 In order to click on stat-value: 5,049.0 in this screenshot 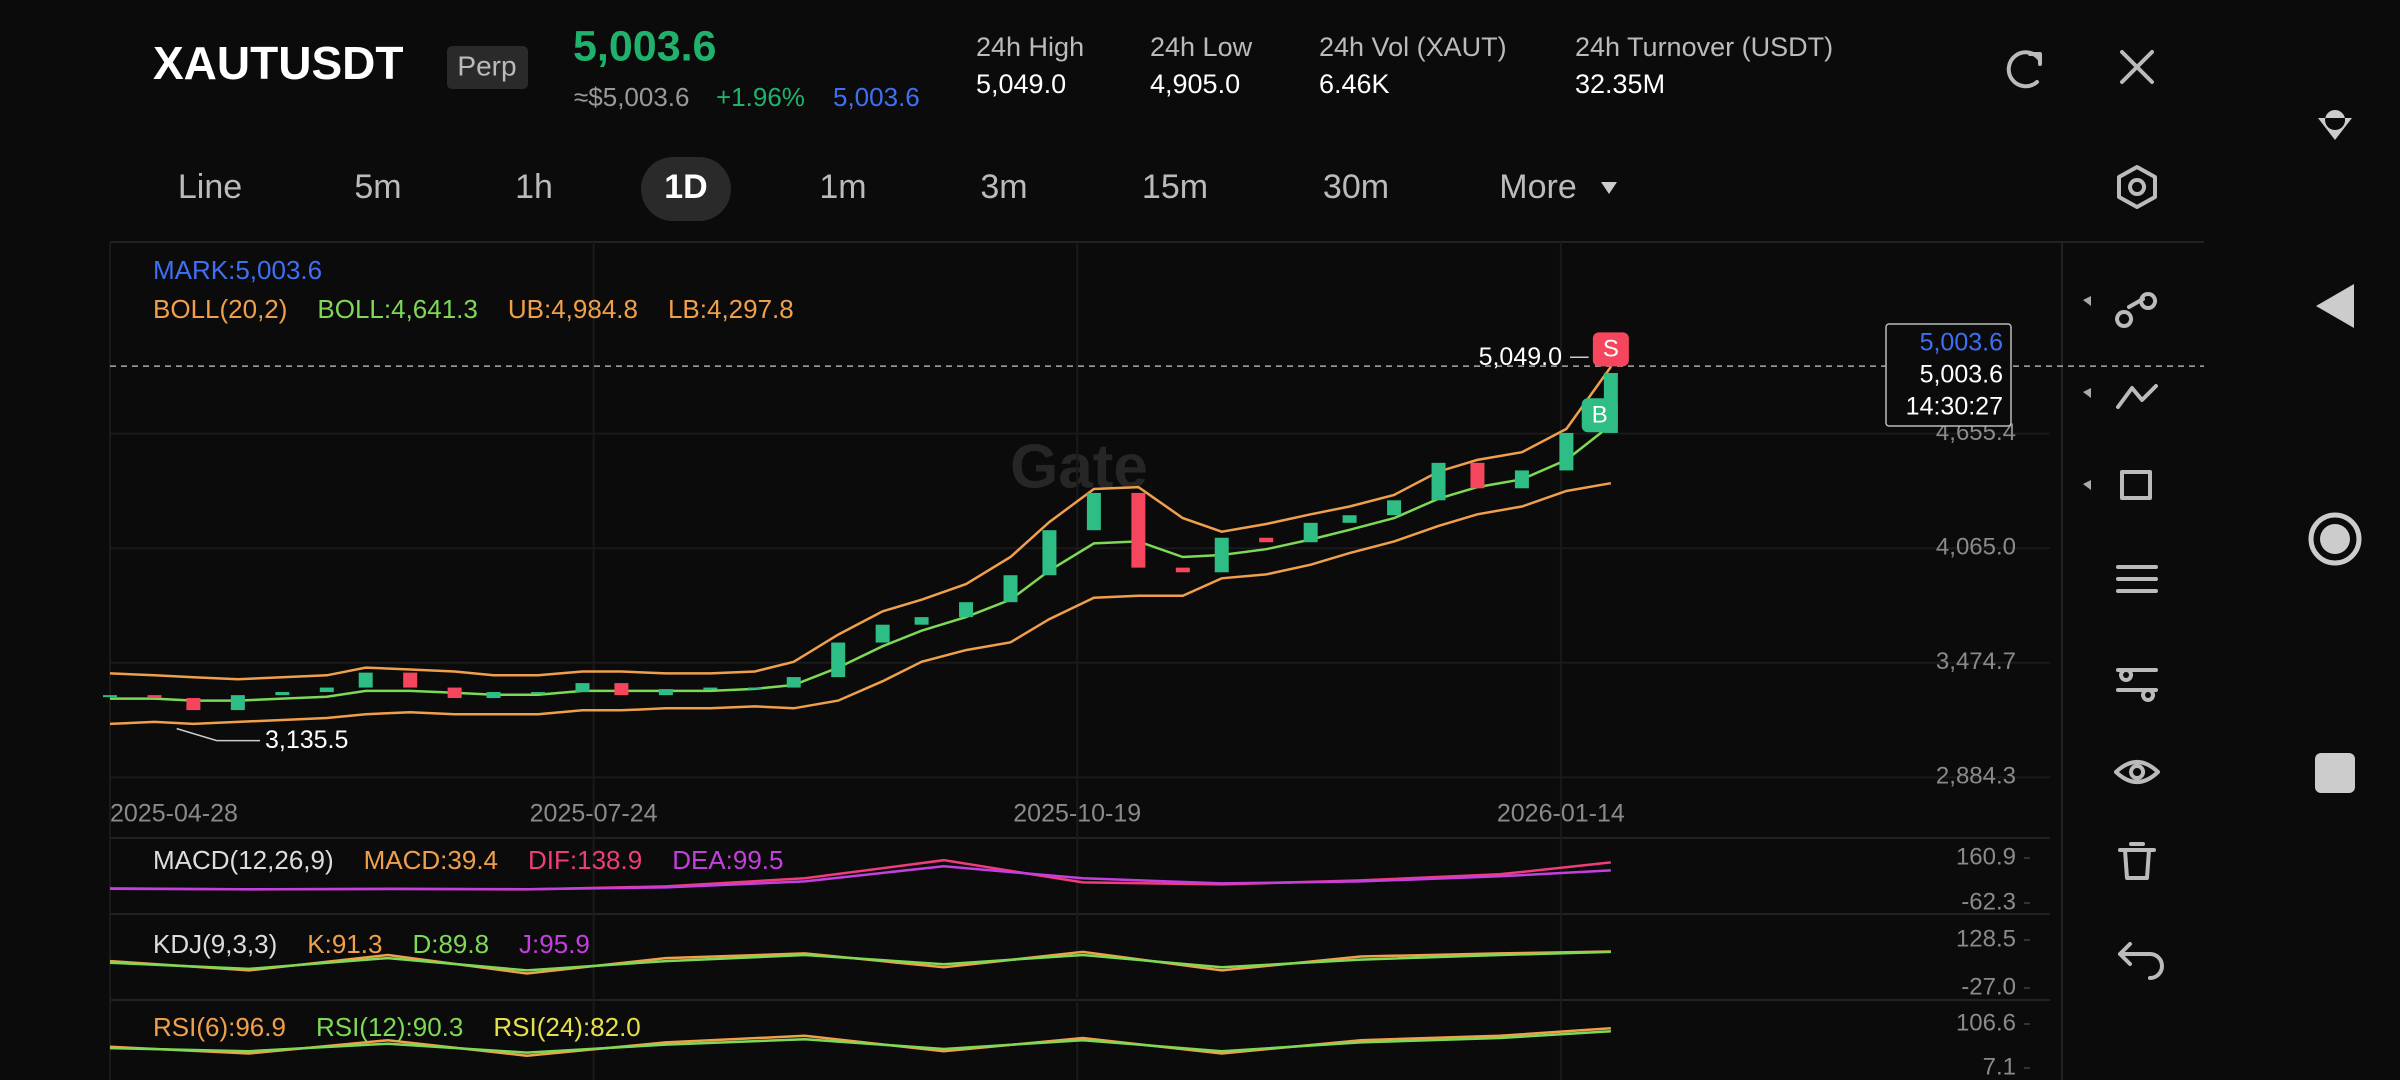, I will do `click(1021, 84)`.